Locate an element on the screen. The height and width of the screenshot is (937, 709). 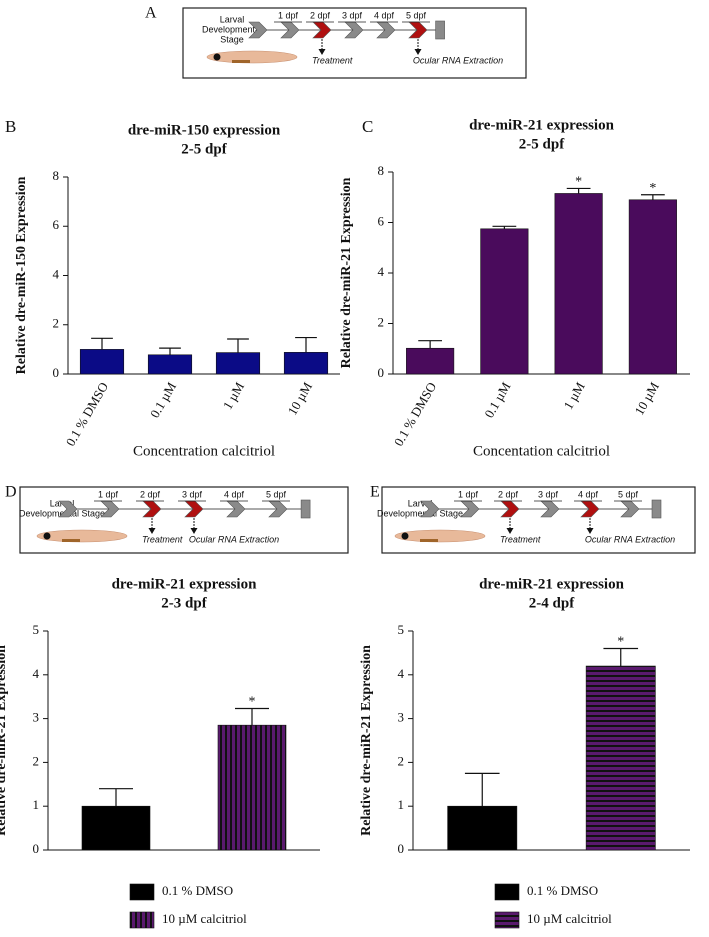
x-axis-label: Concentation calcitriol is located at coordinates (541, 451).